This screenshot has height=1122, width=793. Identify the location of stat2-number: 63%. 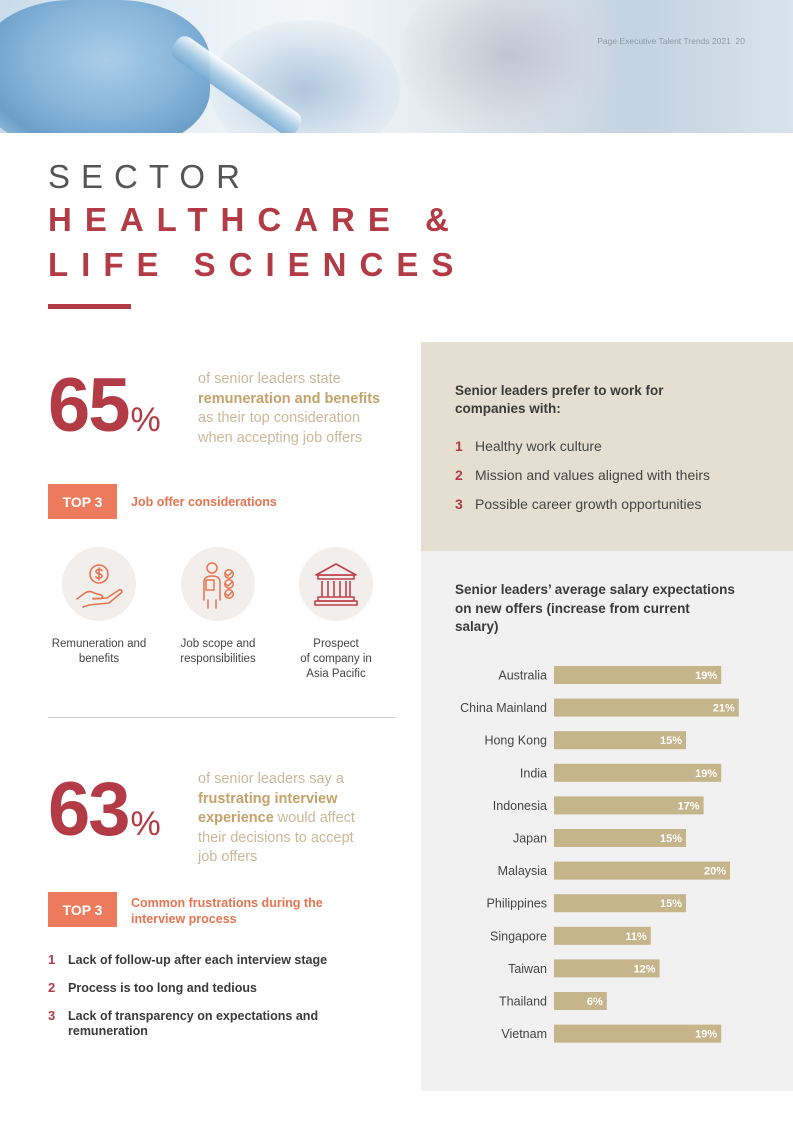
(104, 810).